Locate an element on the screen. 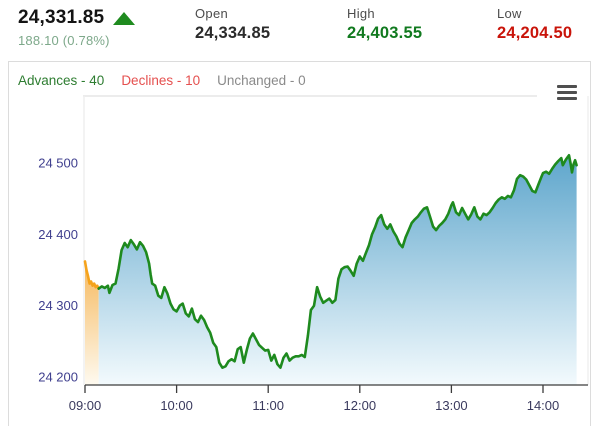 The image size is (600, 426). chart-menu-button is located at coordinates (567, 92).